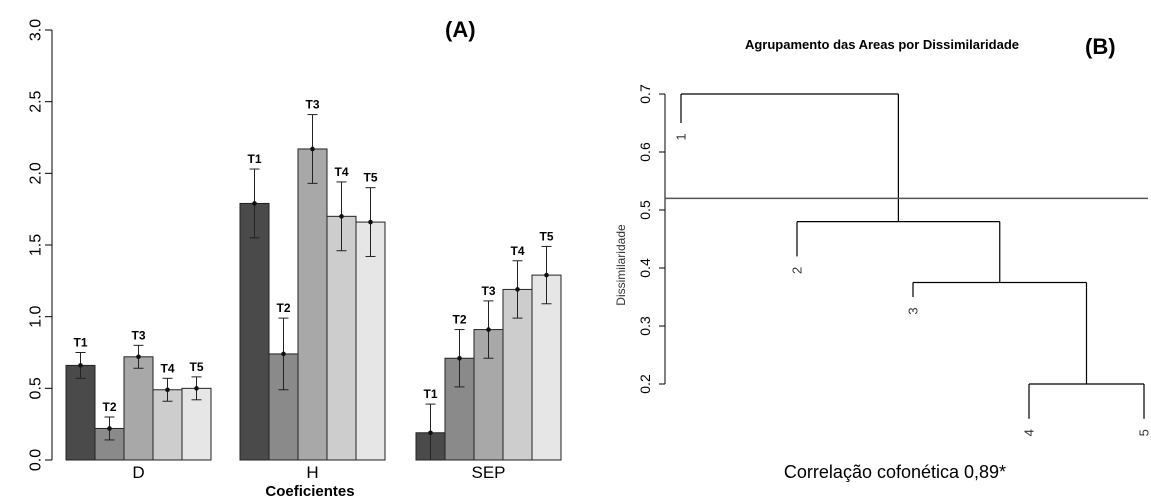  Describe the element at coordinates (36, 30) in the screenshot. I see `y-tick-label: 3.0` at that location.